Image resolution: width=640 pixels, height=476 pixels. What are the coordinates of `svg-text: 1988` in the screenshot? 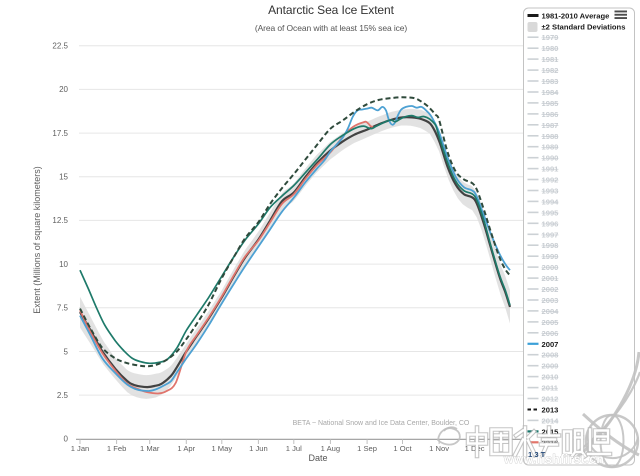 It's located at (550, 136).